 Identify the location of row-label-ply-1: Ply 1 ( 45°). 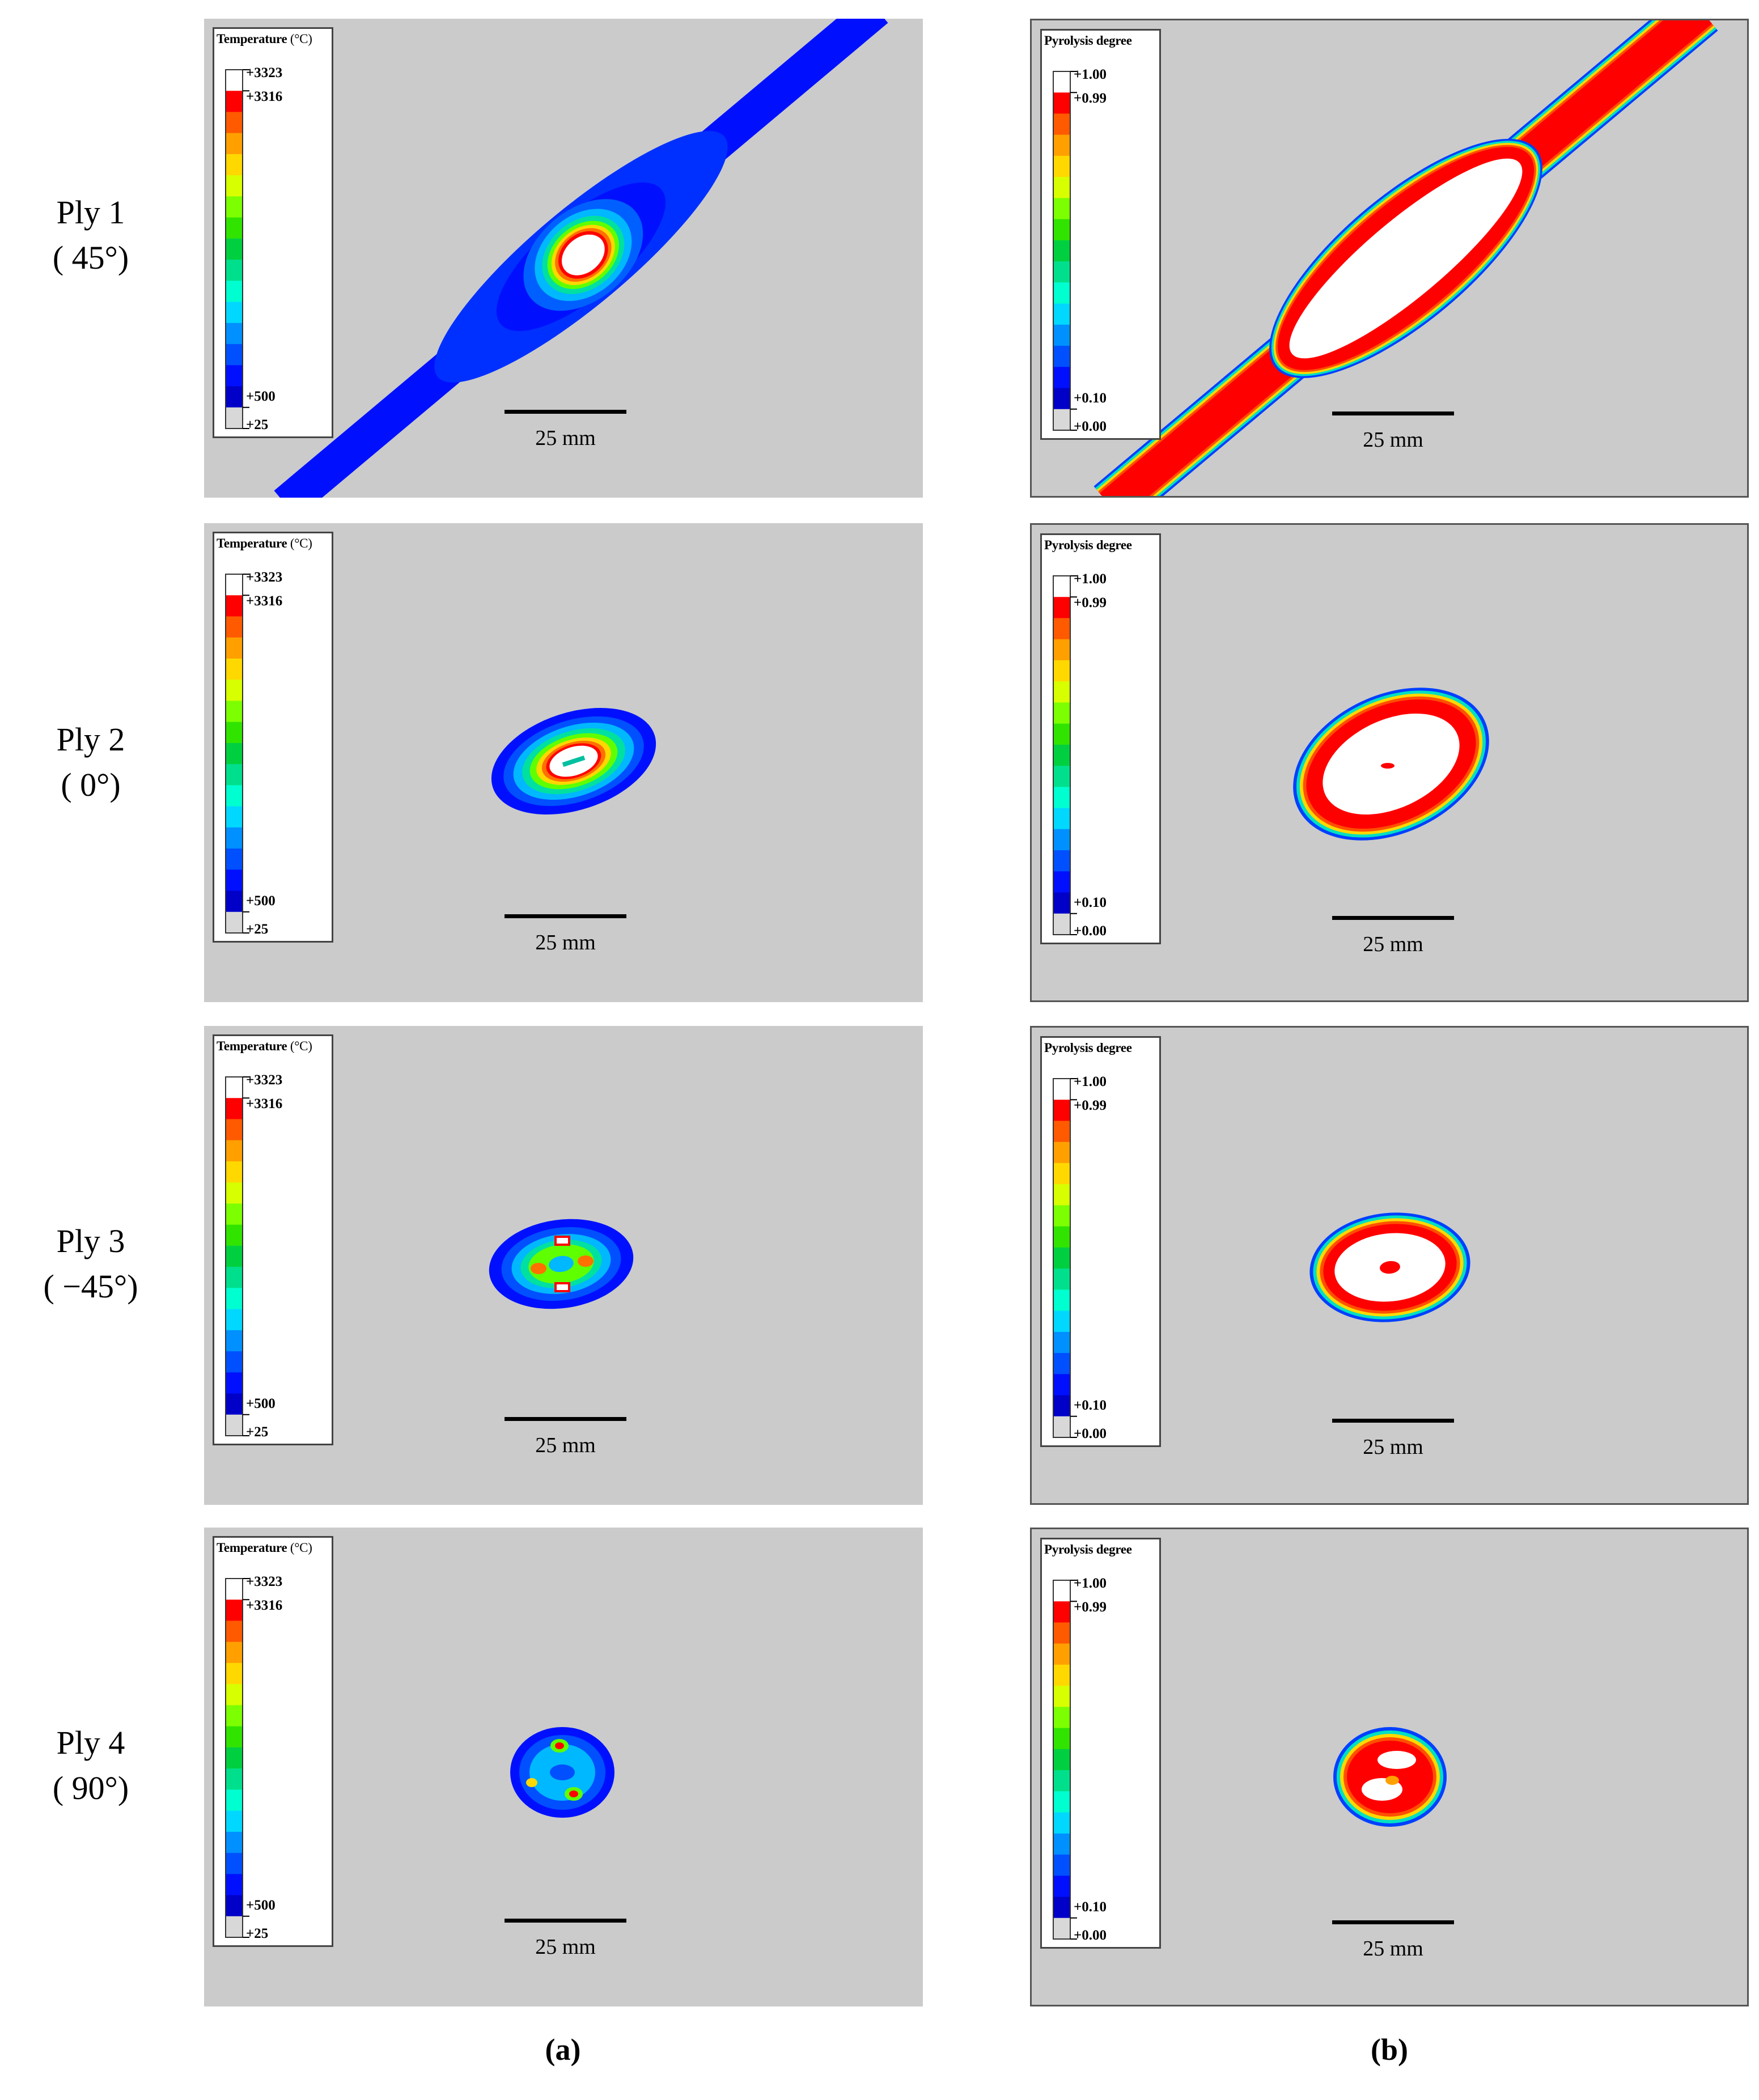
(90, 235).